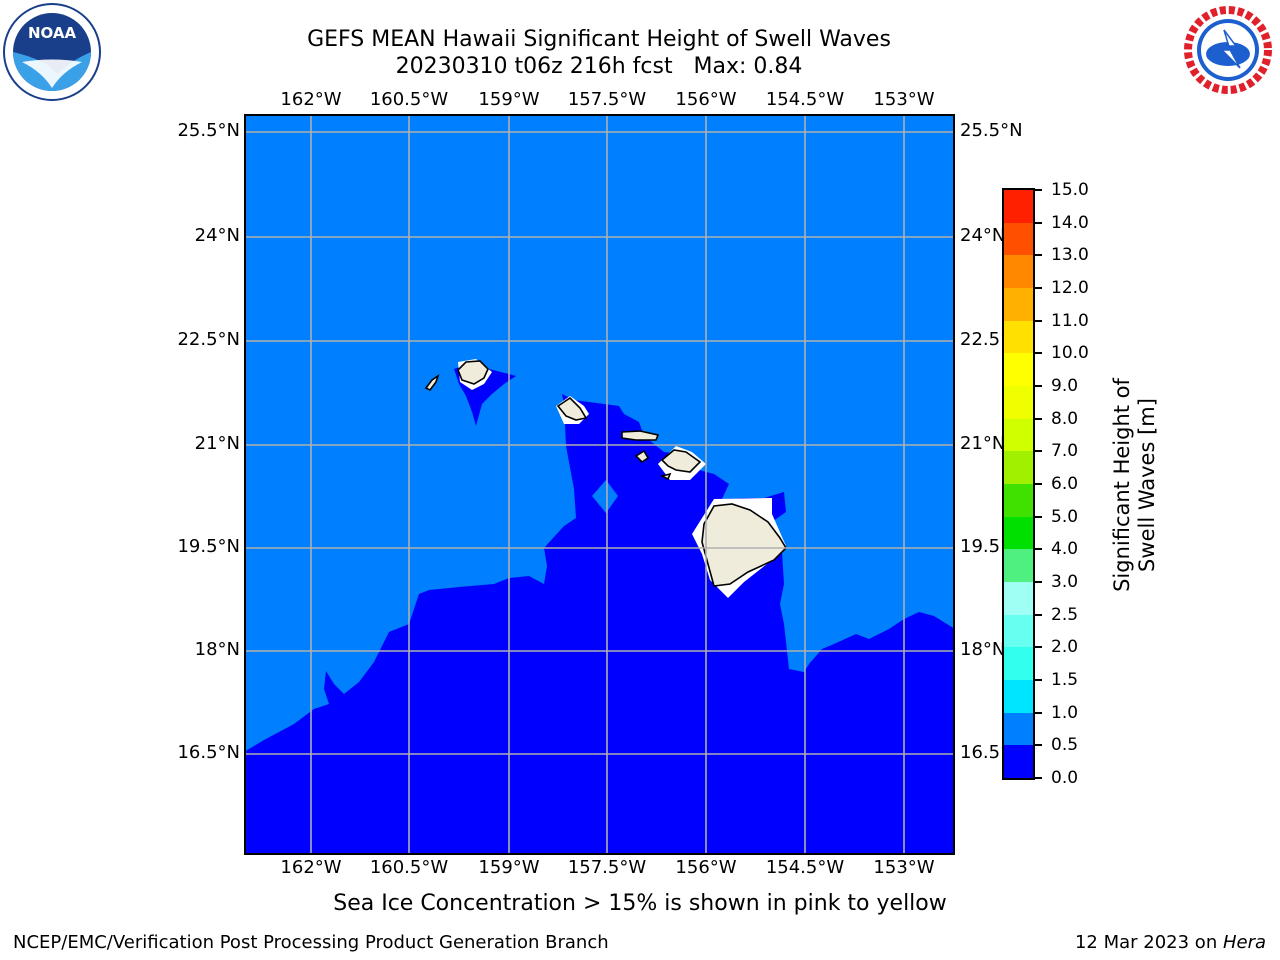 The width and height of the screenshot is (1280, 960). I want to click on colorbar-tick-label: 2.0, so click(1065, 647).